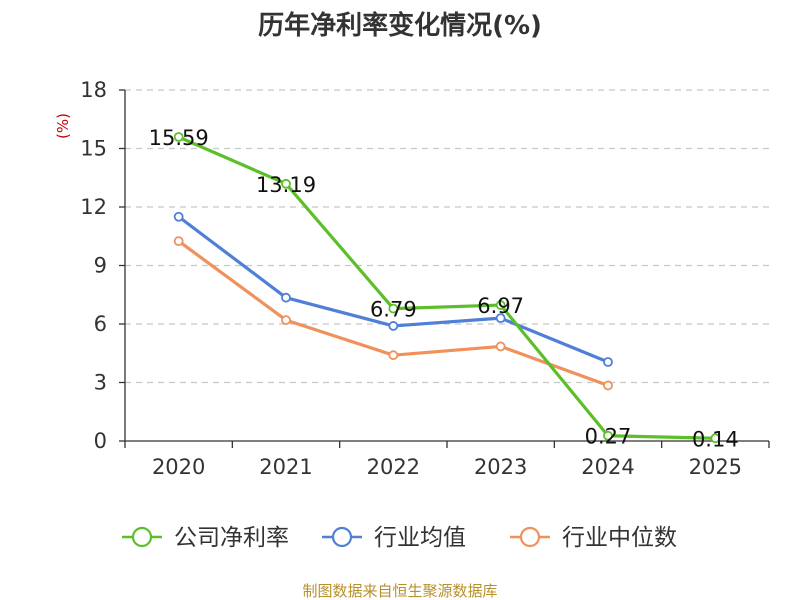  Describe the element at coordinates (178, 467) in the screenshot. I see `x-tick-label: 2020` at that location.